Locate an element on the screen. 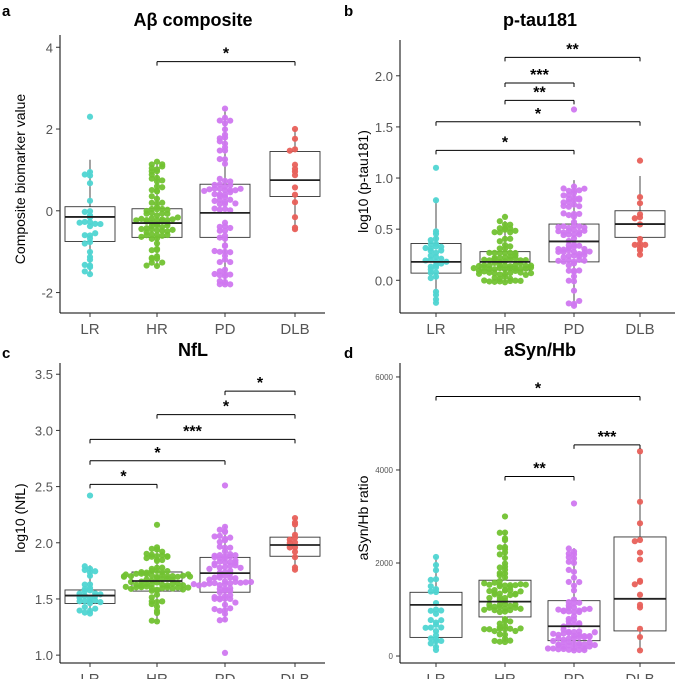  panel-title: aSyn/Hb is located at coordinates (540, 350).